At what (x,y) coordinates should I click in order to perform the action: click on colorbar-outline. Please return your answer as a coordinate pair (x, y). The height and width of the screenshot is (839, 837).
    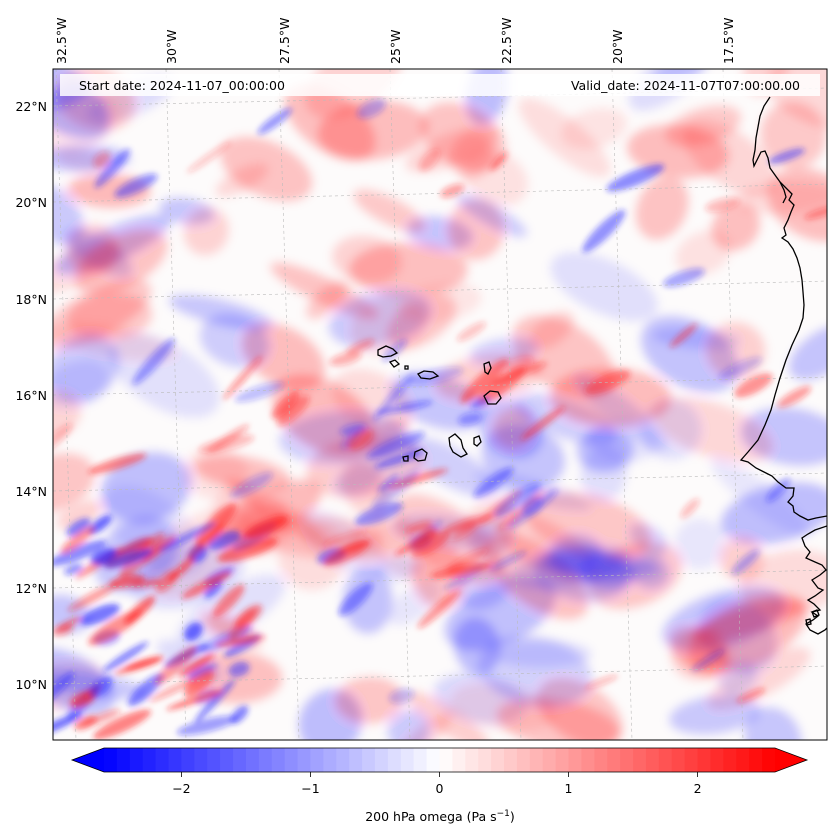
    Looking at the image, I should click on (439, 760).